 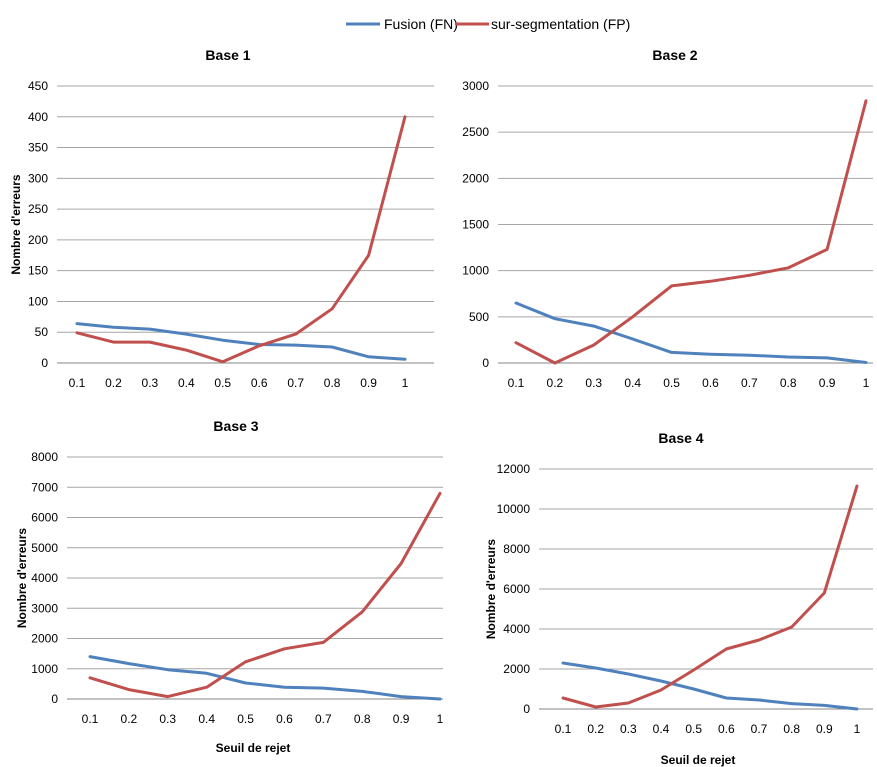 What do you see at coordinates (38, 209) in the screenshot?
I see `y-tick-label: 250` at bounding box center [38, 209].